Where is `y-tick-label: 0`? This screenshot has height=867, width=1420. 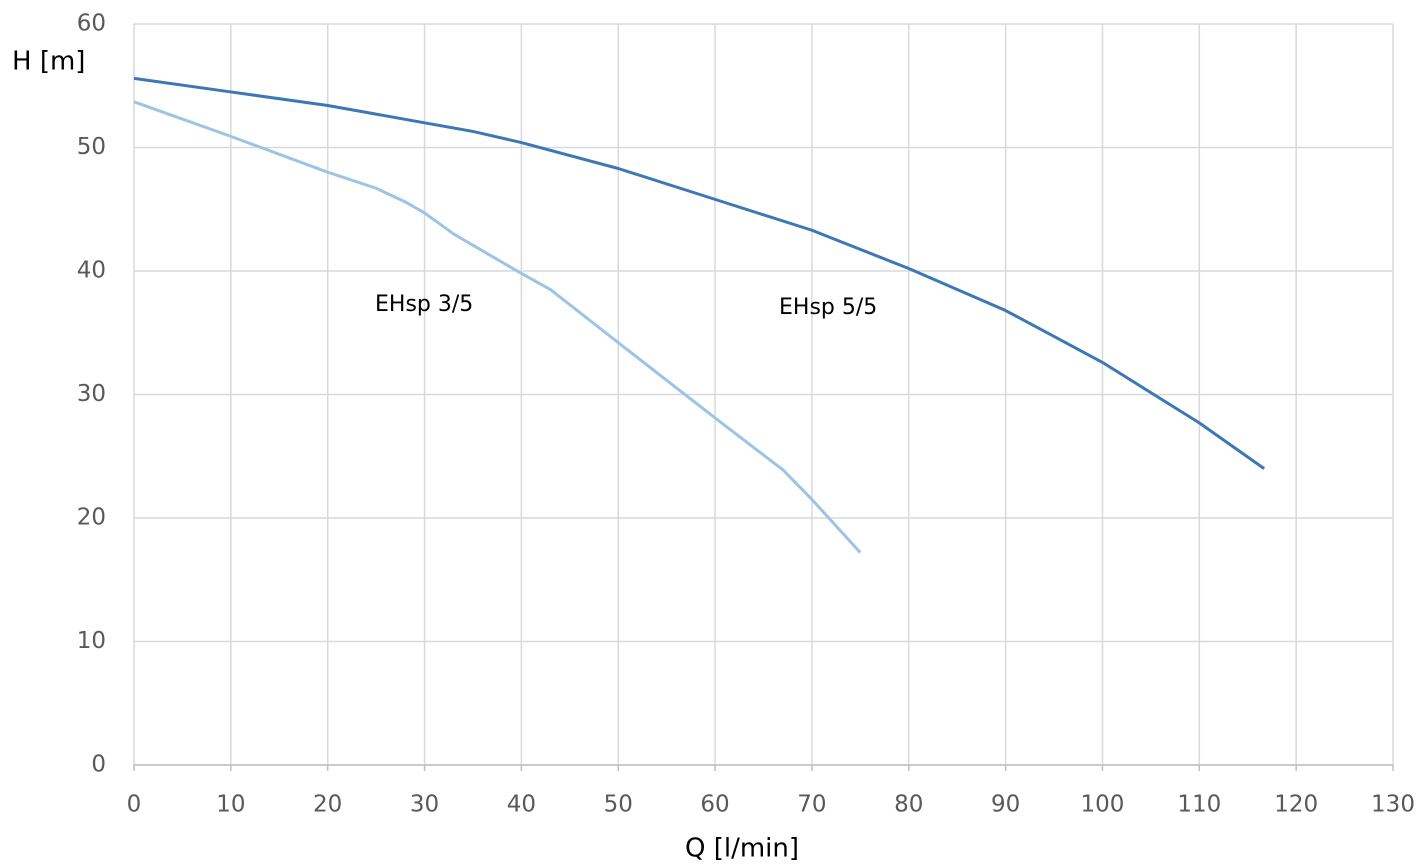
y-tick-label: 0 is located at coordinates (98, 765).